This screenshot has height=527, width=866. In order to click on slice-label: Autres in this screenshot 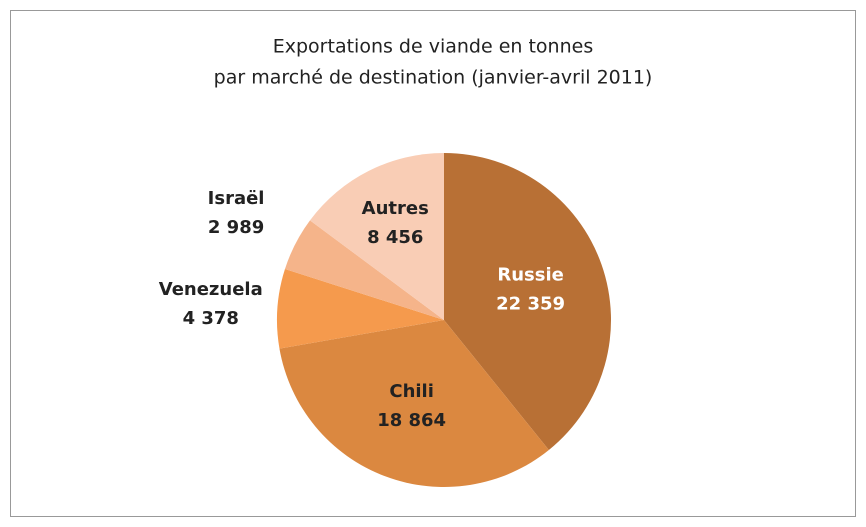, I will do `click(395, 208)`.